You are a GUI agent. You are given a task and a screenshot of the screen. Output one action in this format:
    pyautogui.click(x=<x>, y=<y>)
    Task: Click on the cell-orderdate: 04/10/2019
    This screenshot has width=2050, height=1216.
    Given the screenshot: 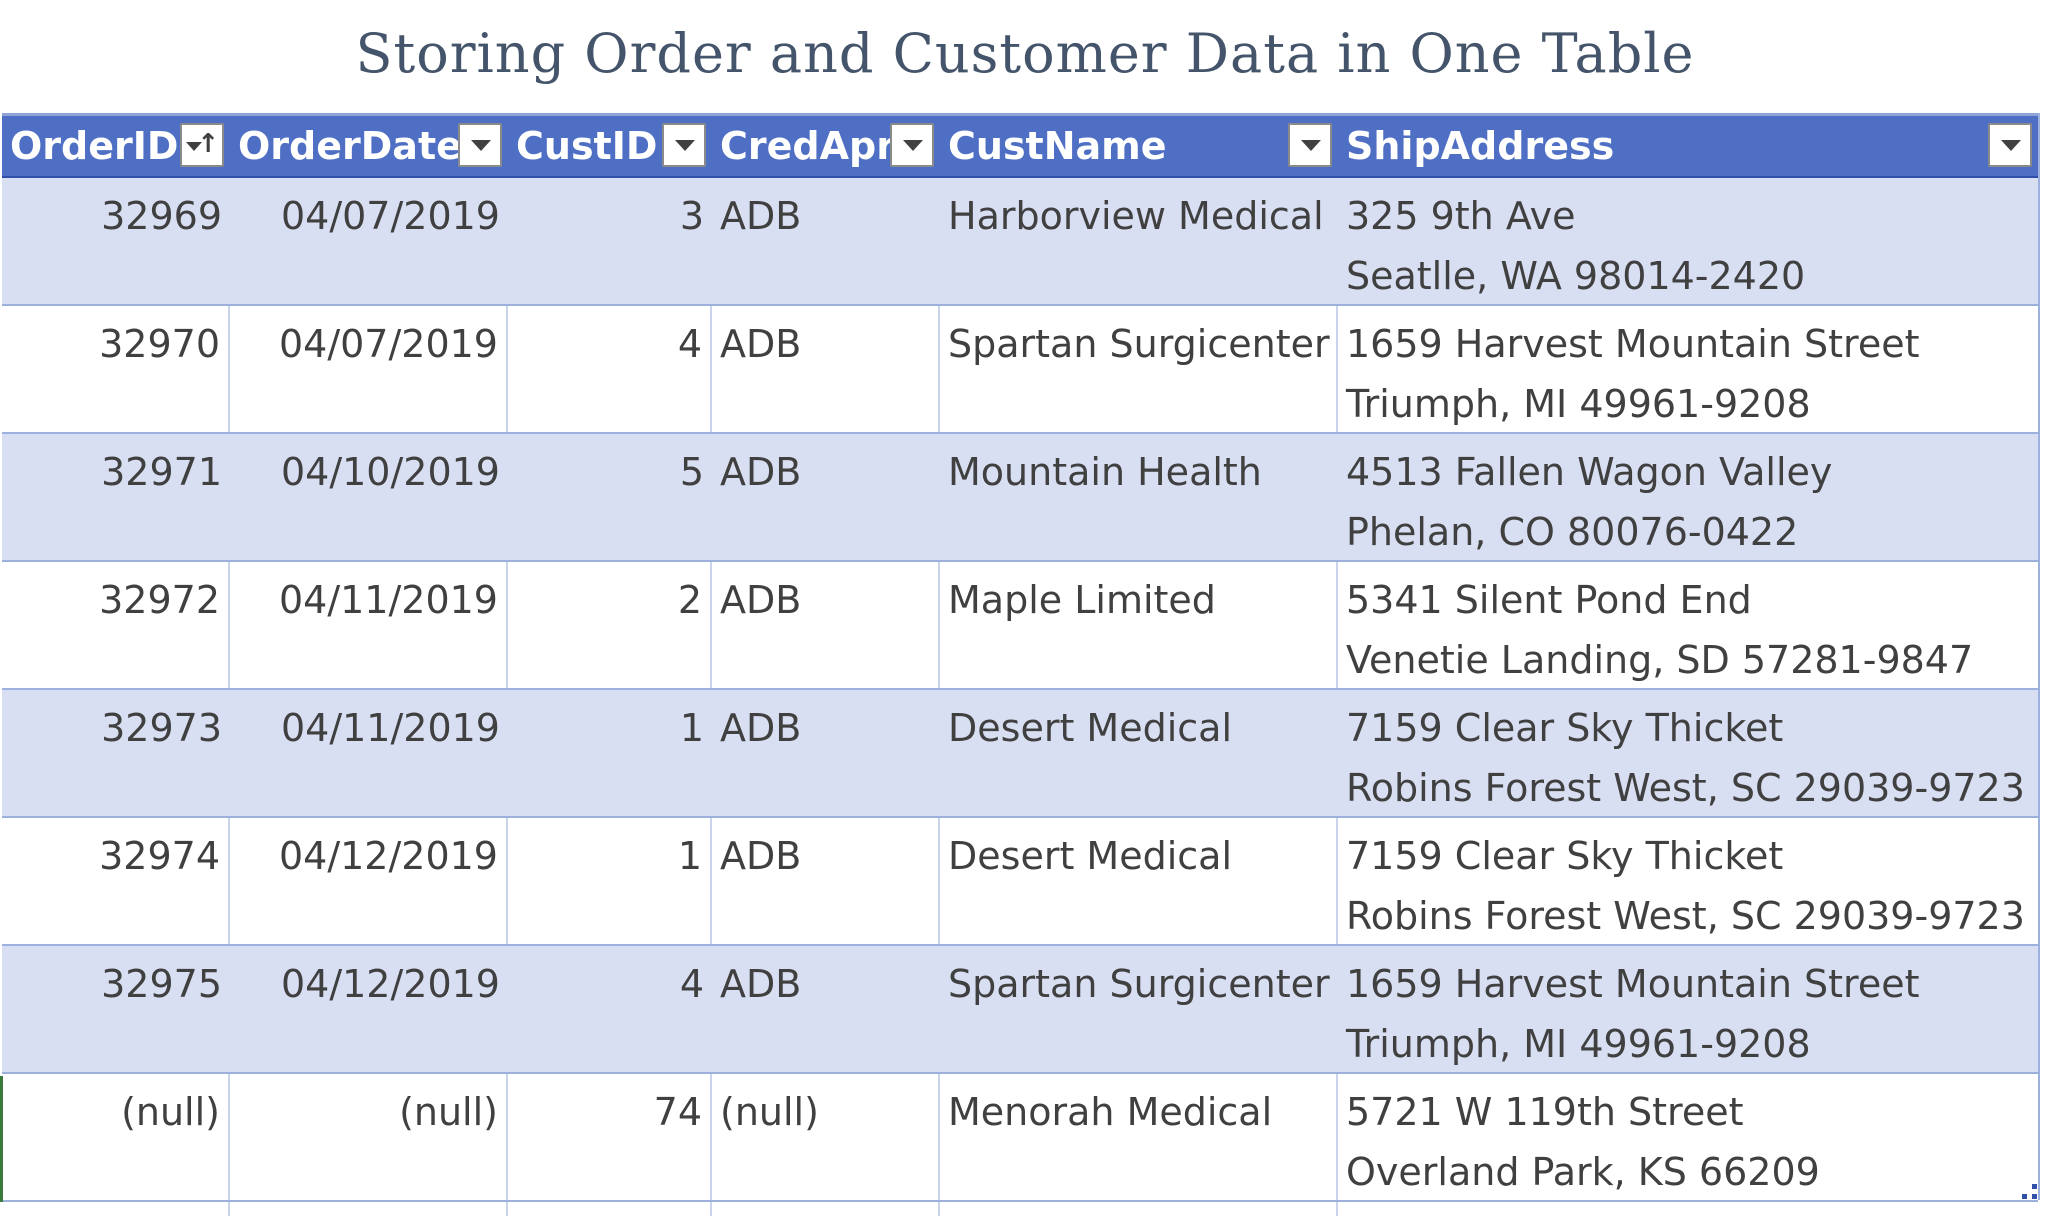 What is the action you would take?
    pyautogui.click(x=390, y=472)
    